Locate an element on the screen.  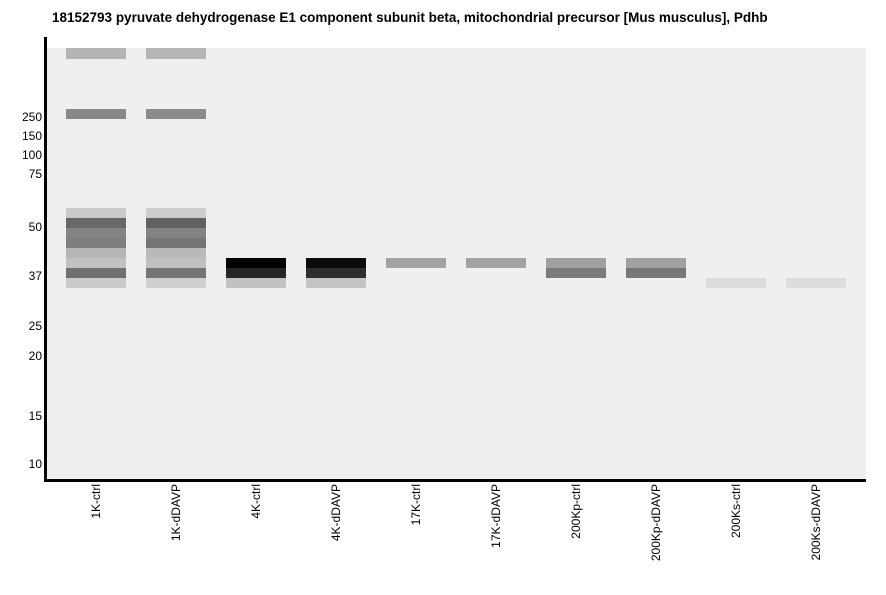
x-axis-line is located at coordinates (455, 480).